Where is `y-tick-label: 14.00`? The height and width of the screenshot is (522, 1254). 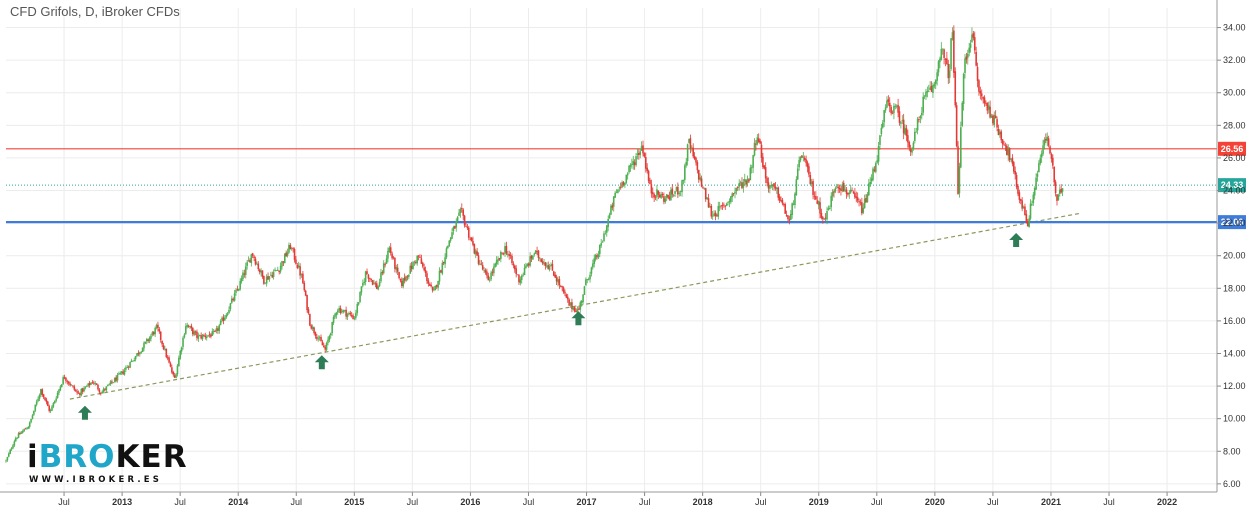
y-tick-label: 14.00 is located at coordinates (1234, 353).